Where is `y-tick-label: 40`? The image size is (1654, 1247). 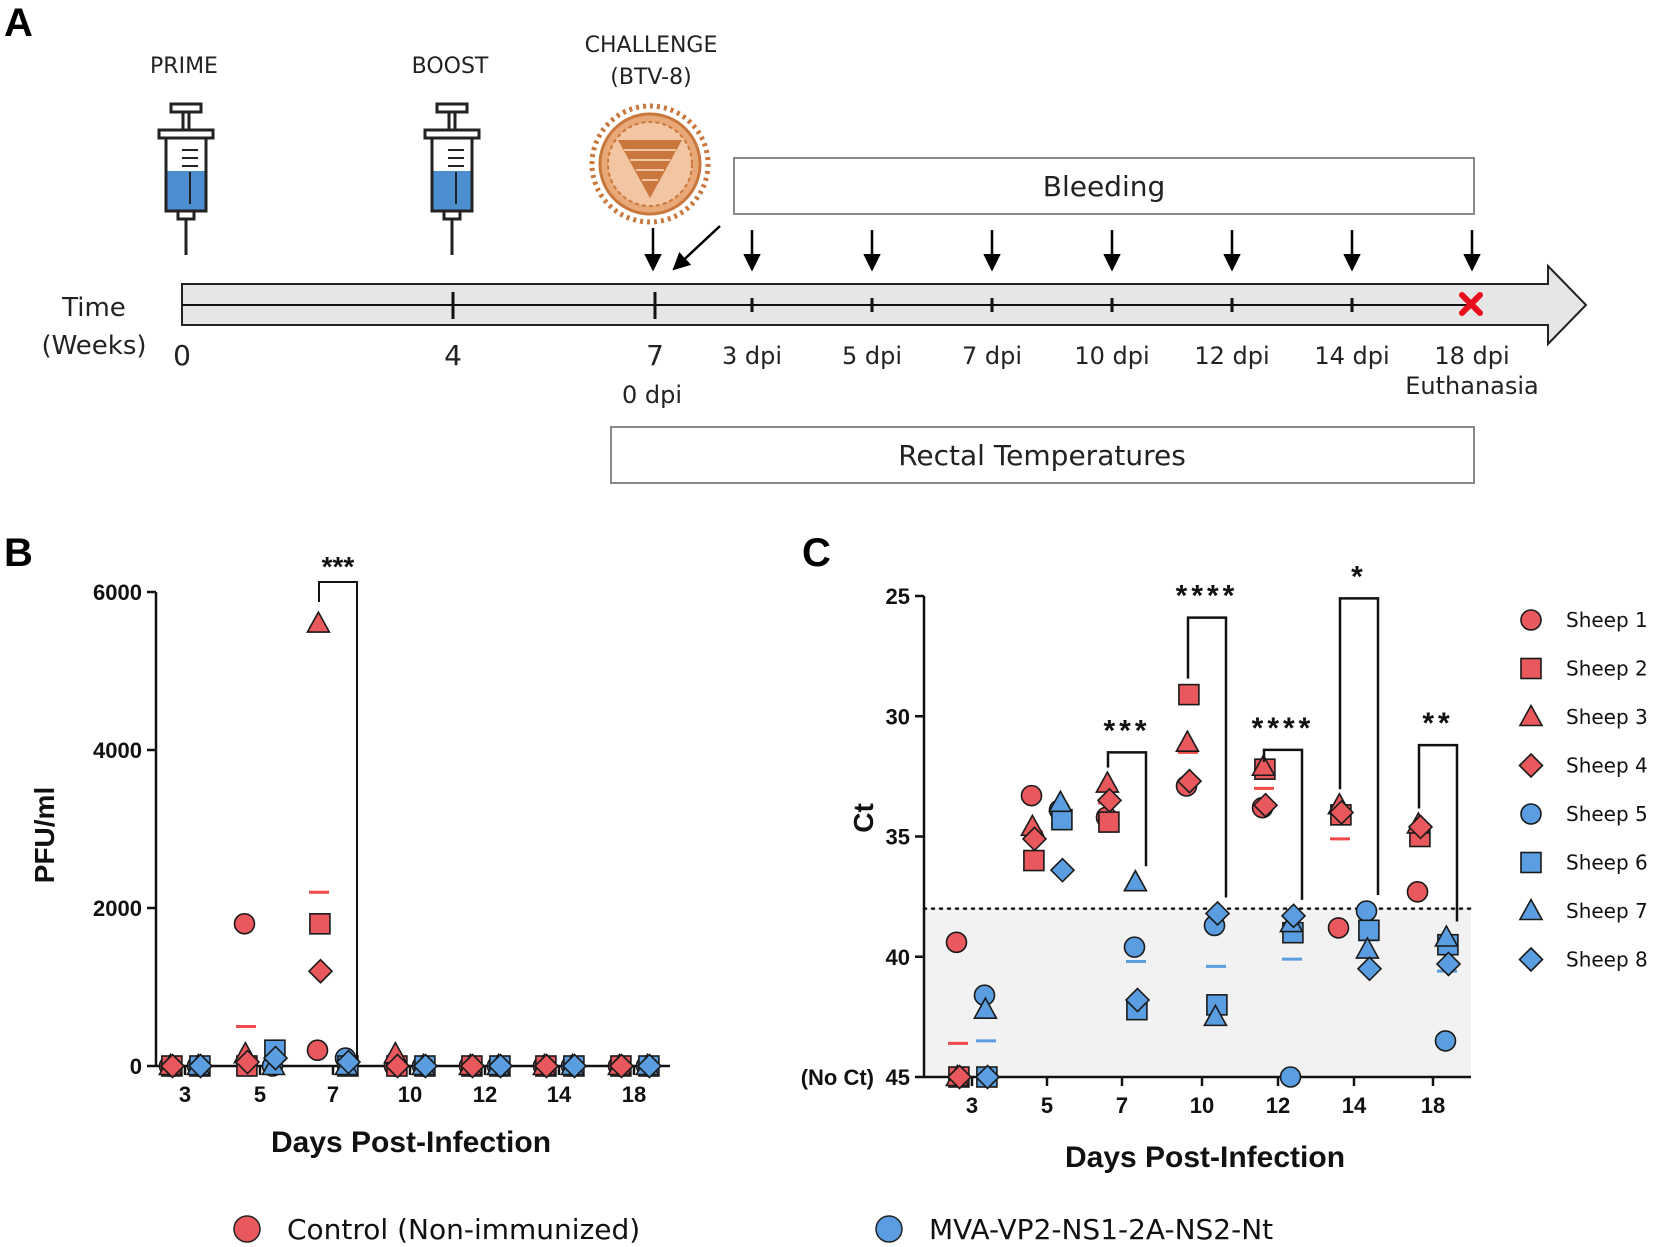
y-tick-label: 40 is located at coordinates (898, 957).